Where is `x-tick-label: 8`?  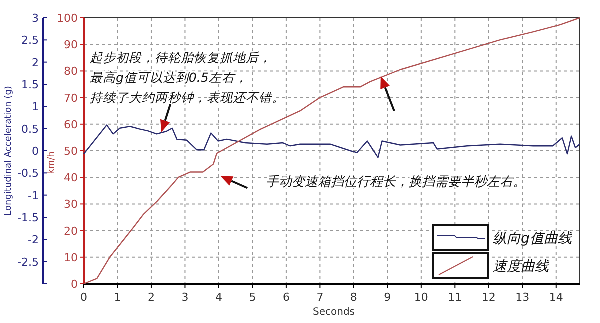
x-tick-label: 8 is located at coordinates (354, 297).